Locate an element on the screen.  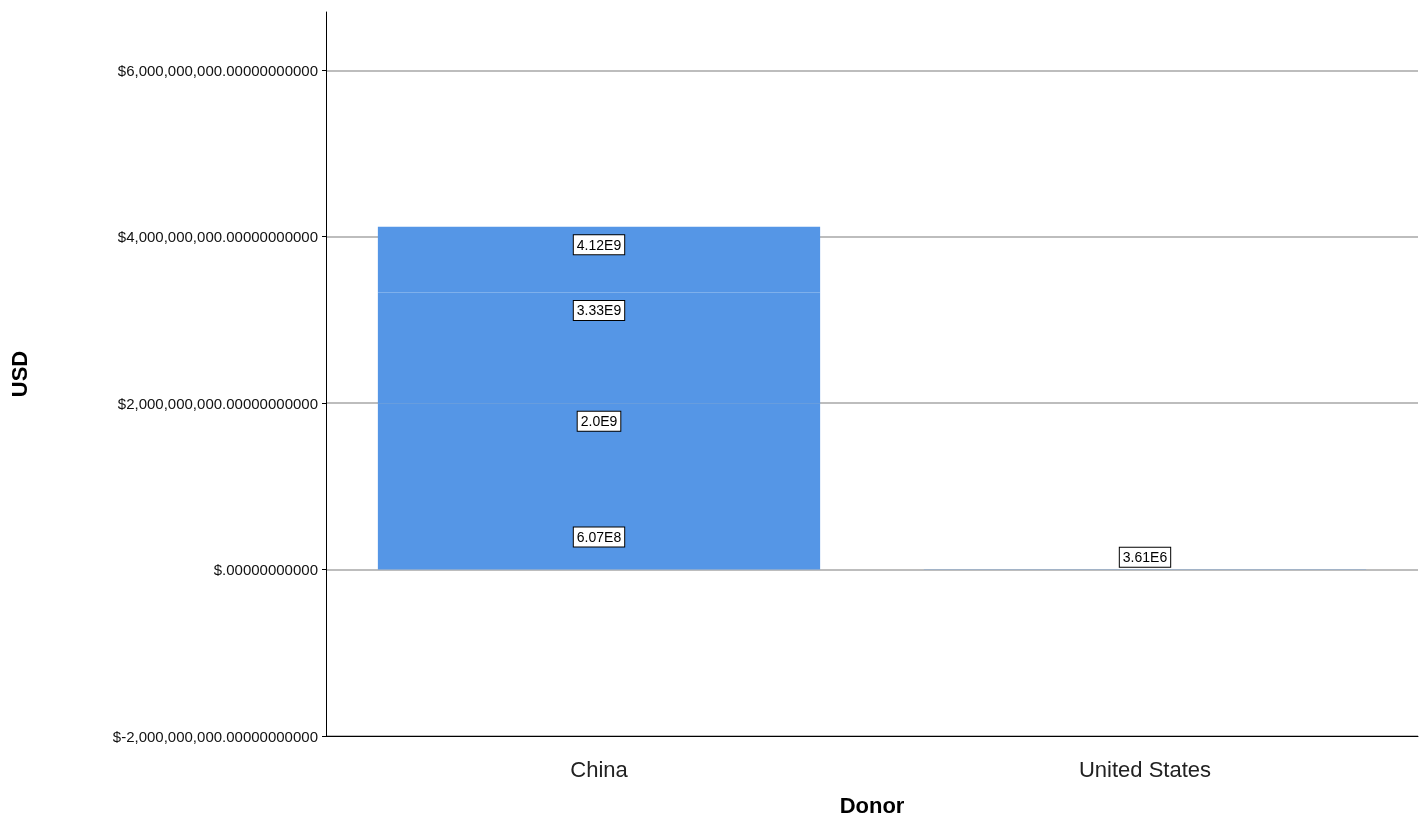
annotation: 3.61E6 is located at coordinates (1145, 557).